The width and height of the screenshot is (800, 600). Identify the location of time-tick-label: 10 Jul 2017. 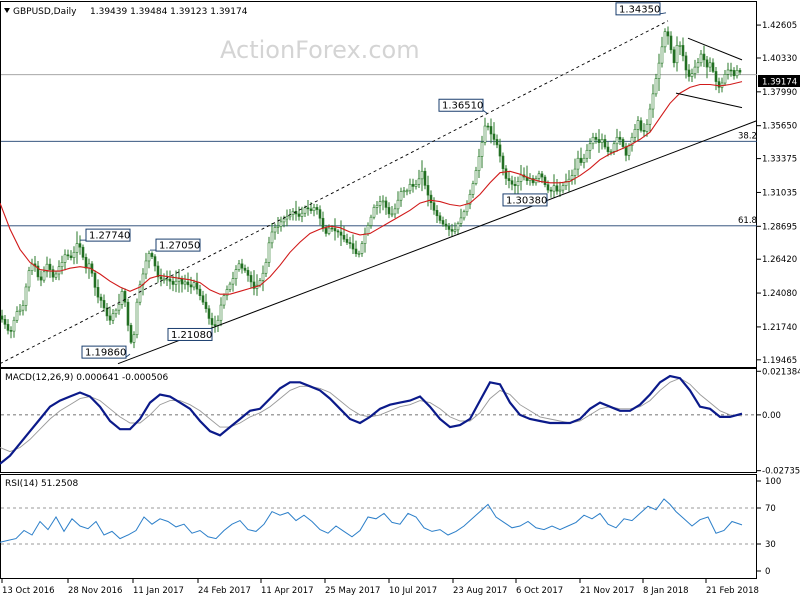
(413, 591).